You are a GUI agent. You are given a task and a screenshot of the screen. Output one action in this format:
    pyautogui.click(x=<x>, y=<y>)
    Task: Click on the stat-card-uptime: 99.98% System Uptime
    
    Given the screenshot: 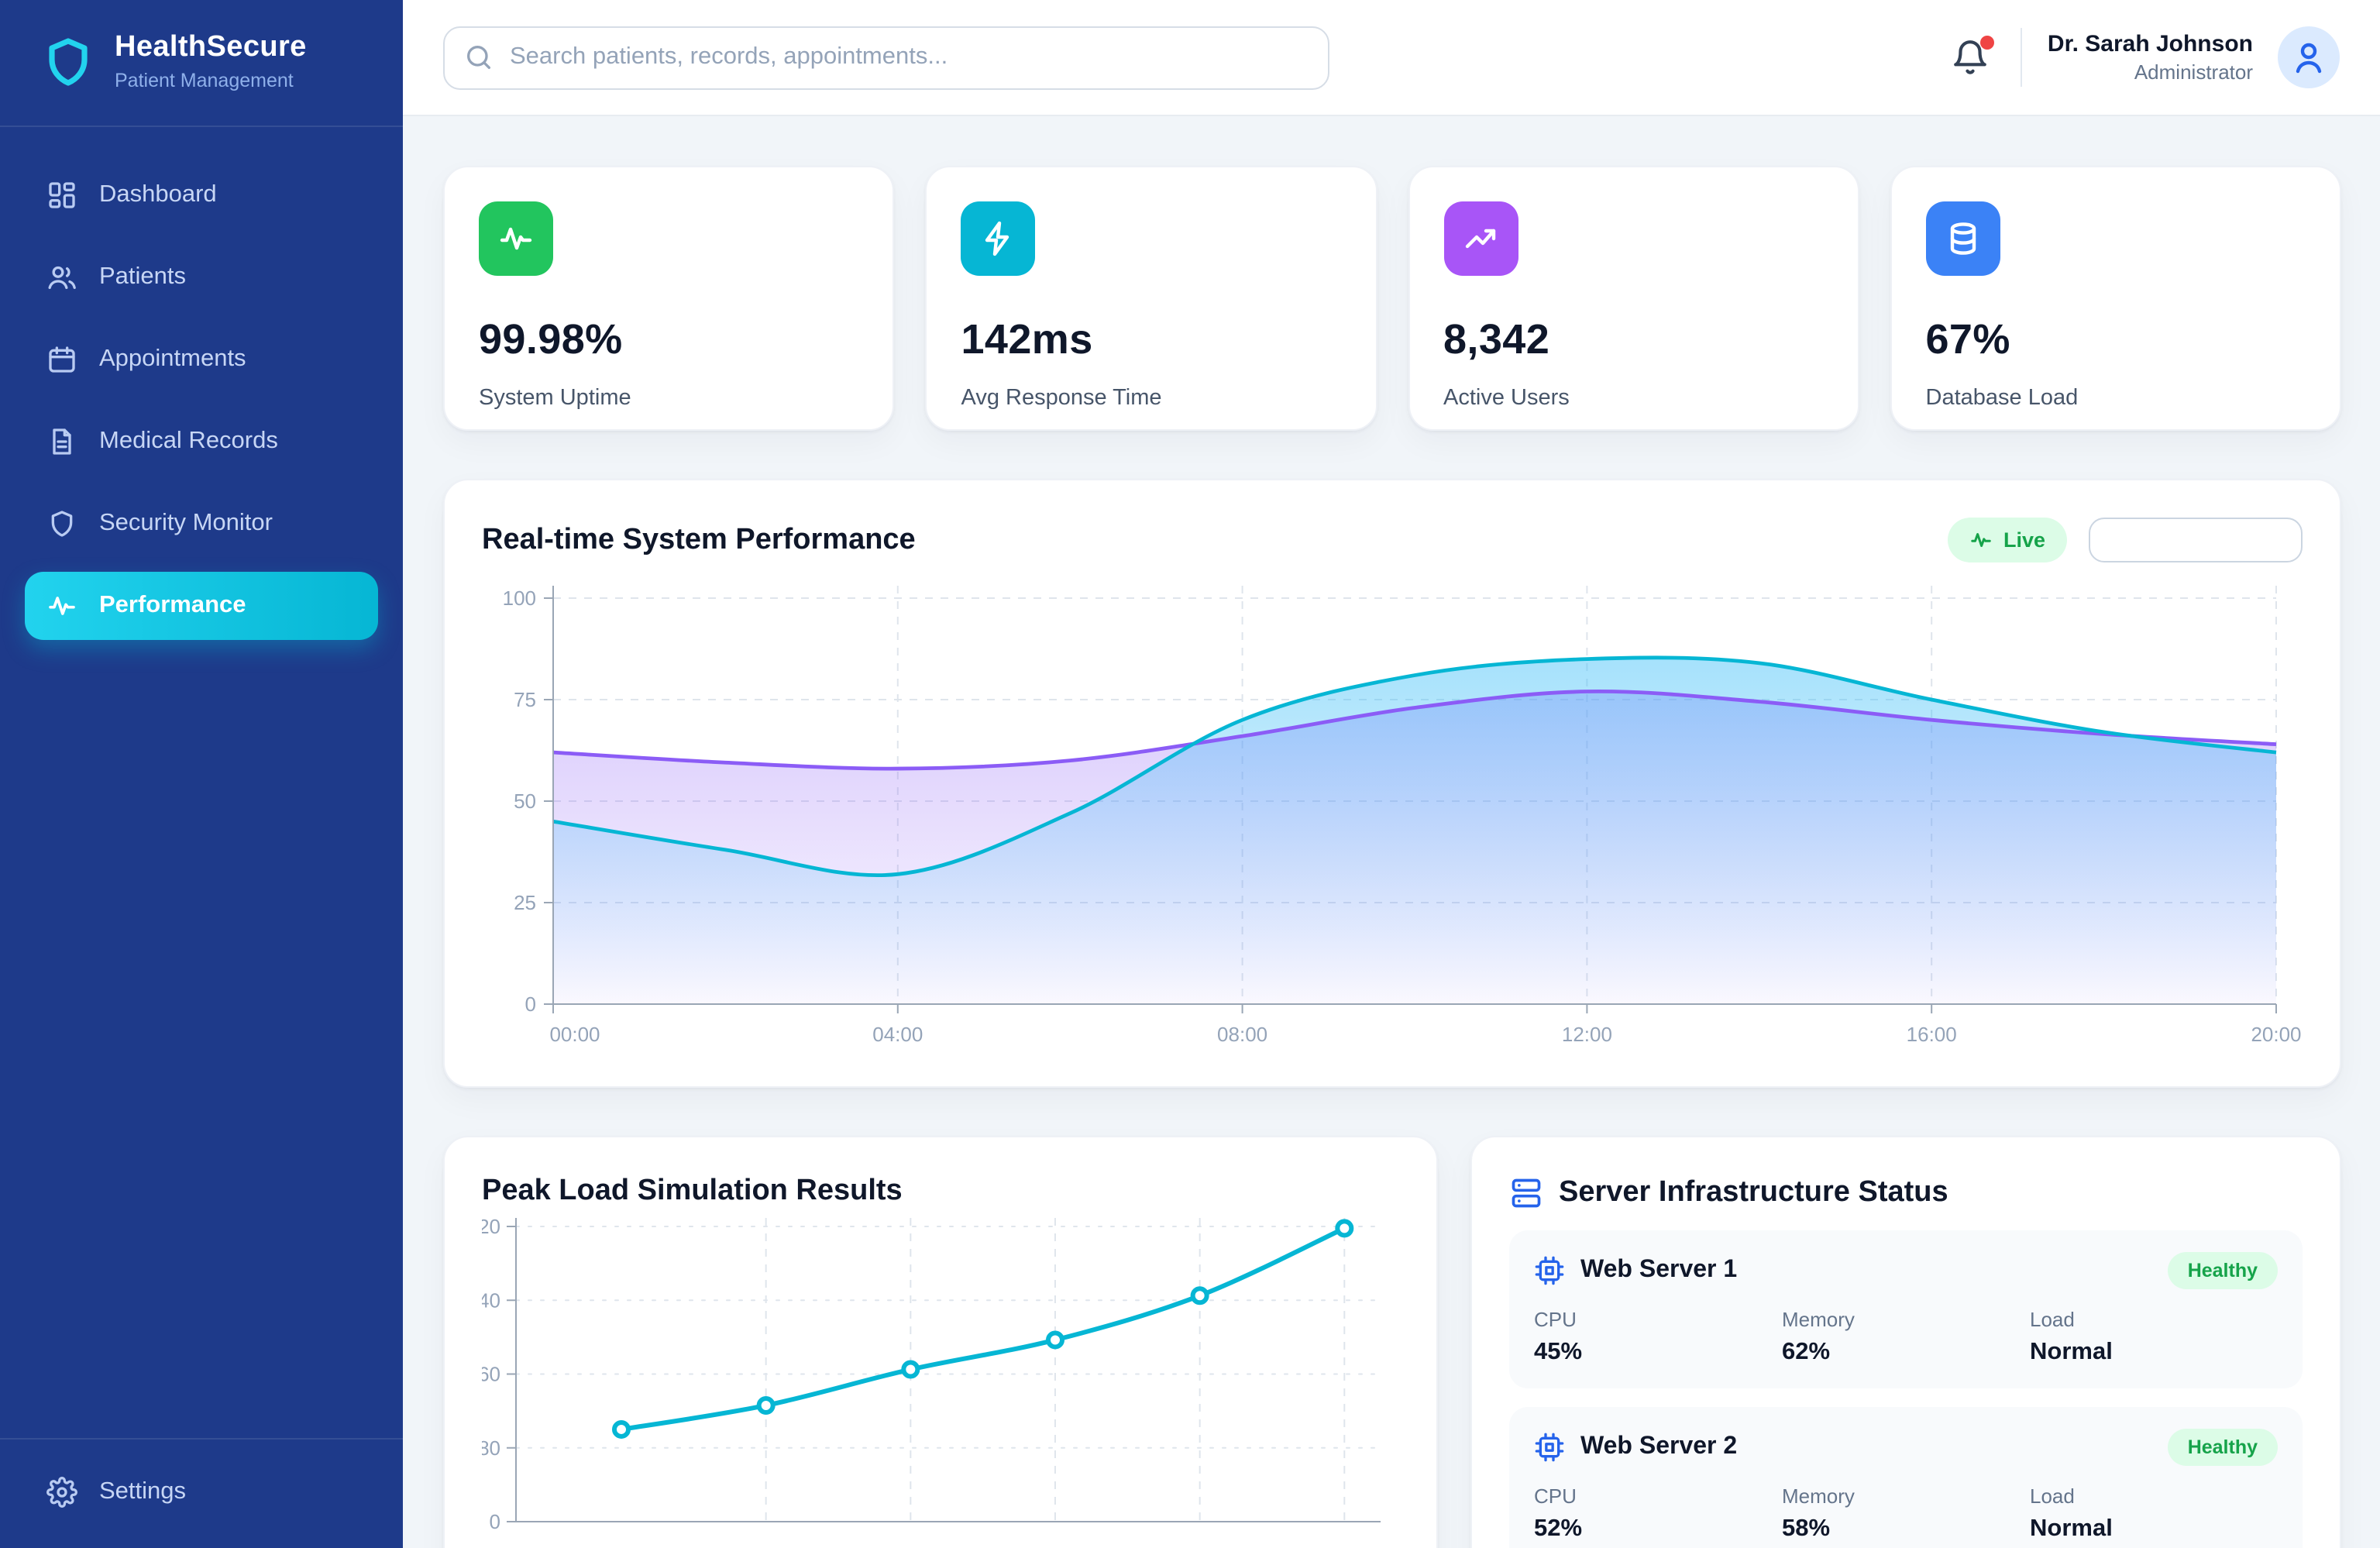 What is the action you would take?
    pyautogui.click(x=669, y=298)
    